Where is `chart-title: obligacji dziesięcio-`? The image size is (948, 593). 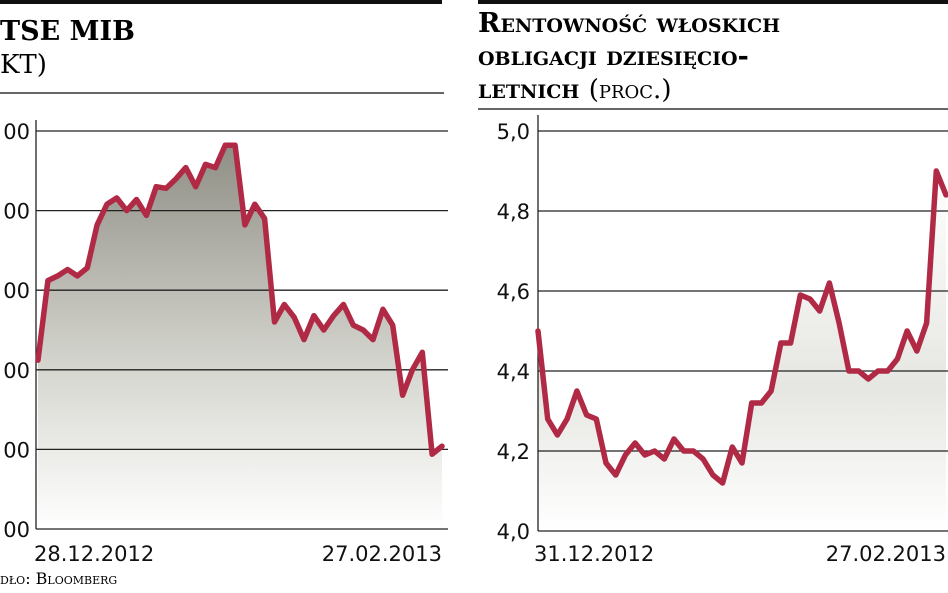 chart-title: obligacji dziesięcio- is located at coordinates (613, 56).